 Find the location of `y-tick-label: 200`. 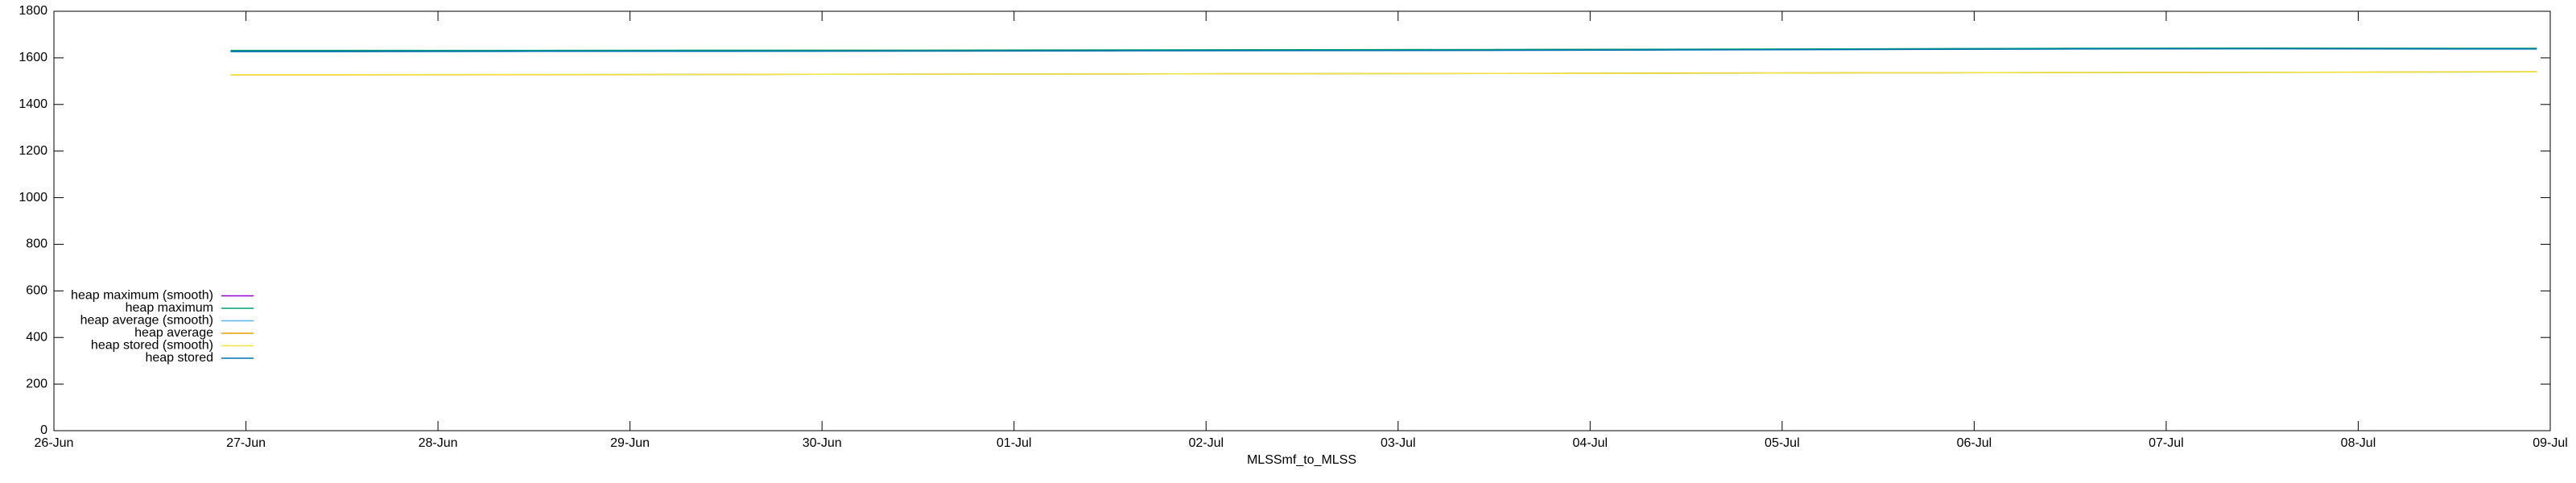

y-tick-label: 200 is located at coordinates (36, 383).